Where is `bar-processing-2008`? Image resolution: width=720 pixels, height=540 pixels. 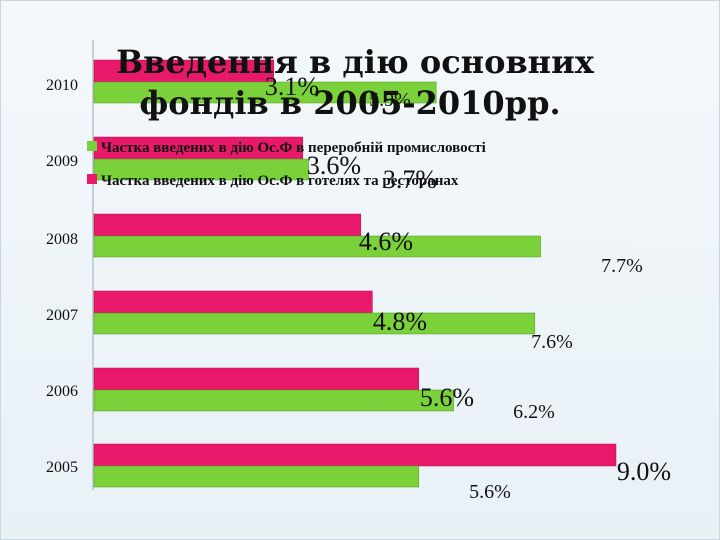 bar-processing-2008 is located at coordinates (317, 246).